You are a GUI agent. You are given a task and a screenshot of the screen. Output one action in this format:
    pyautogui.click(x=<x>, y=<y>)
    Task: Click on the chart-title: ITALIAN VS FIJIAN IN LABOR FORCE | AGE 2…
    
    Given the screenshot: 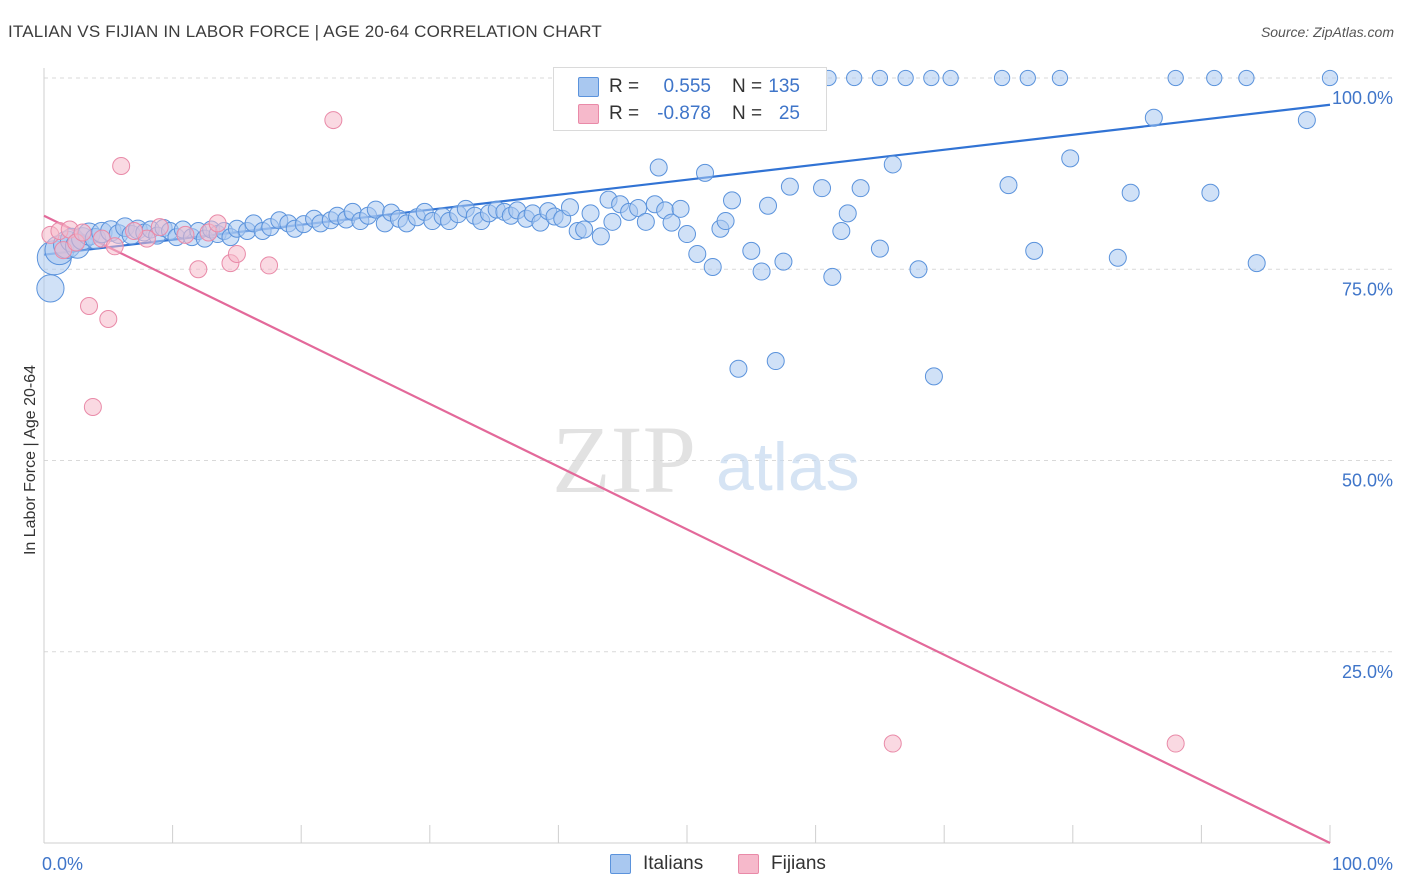 What is the action you would take?
    pyautogui.click(x=305, y=31)
    